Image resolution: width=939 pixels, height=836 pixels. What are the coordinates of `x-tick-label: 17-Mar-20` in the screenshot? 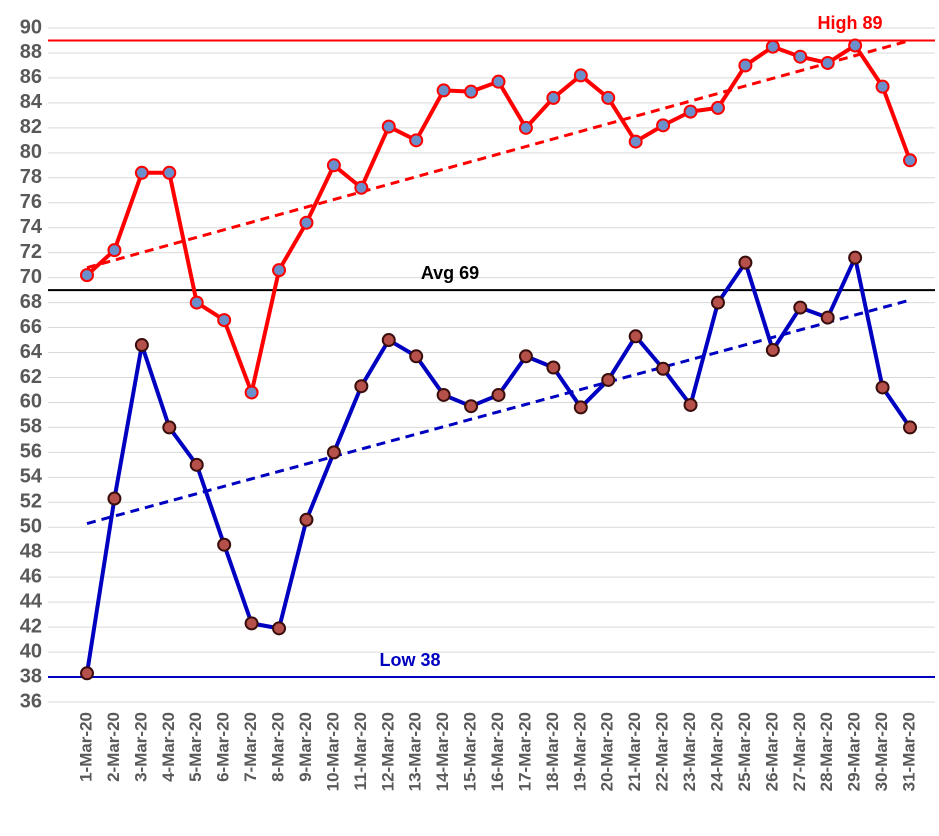 It's located at (524, 751).